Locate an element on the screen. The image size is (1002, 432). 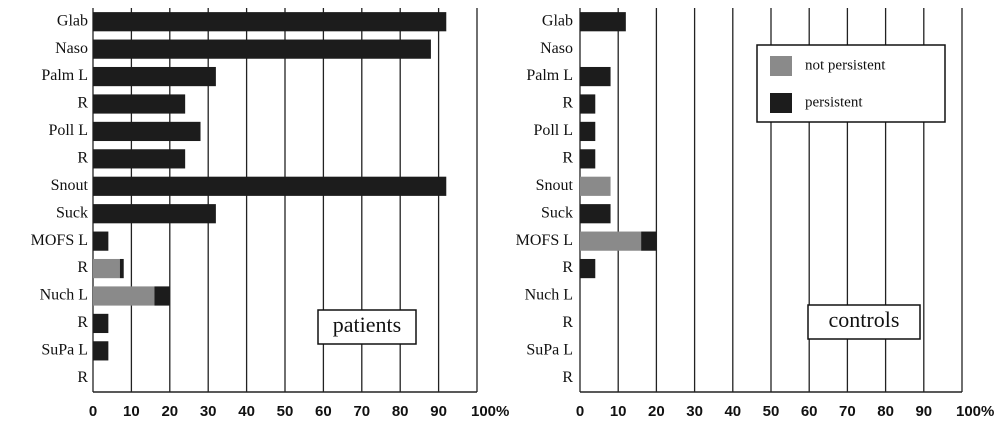
annotation: controls is located at coordinates (864, 319).